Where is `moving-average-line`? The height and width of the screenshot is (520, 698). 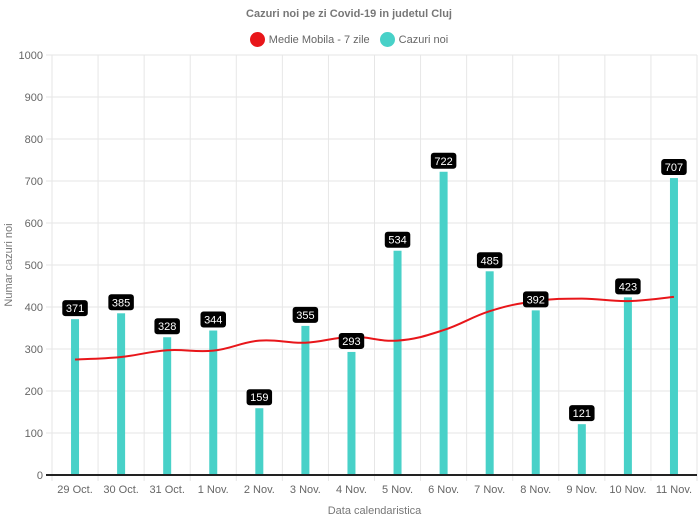 moving-average-line is located at coordinates (374, 328).